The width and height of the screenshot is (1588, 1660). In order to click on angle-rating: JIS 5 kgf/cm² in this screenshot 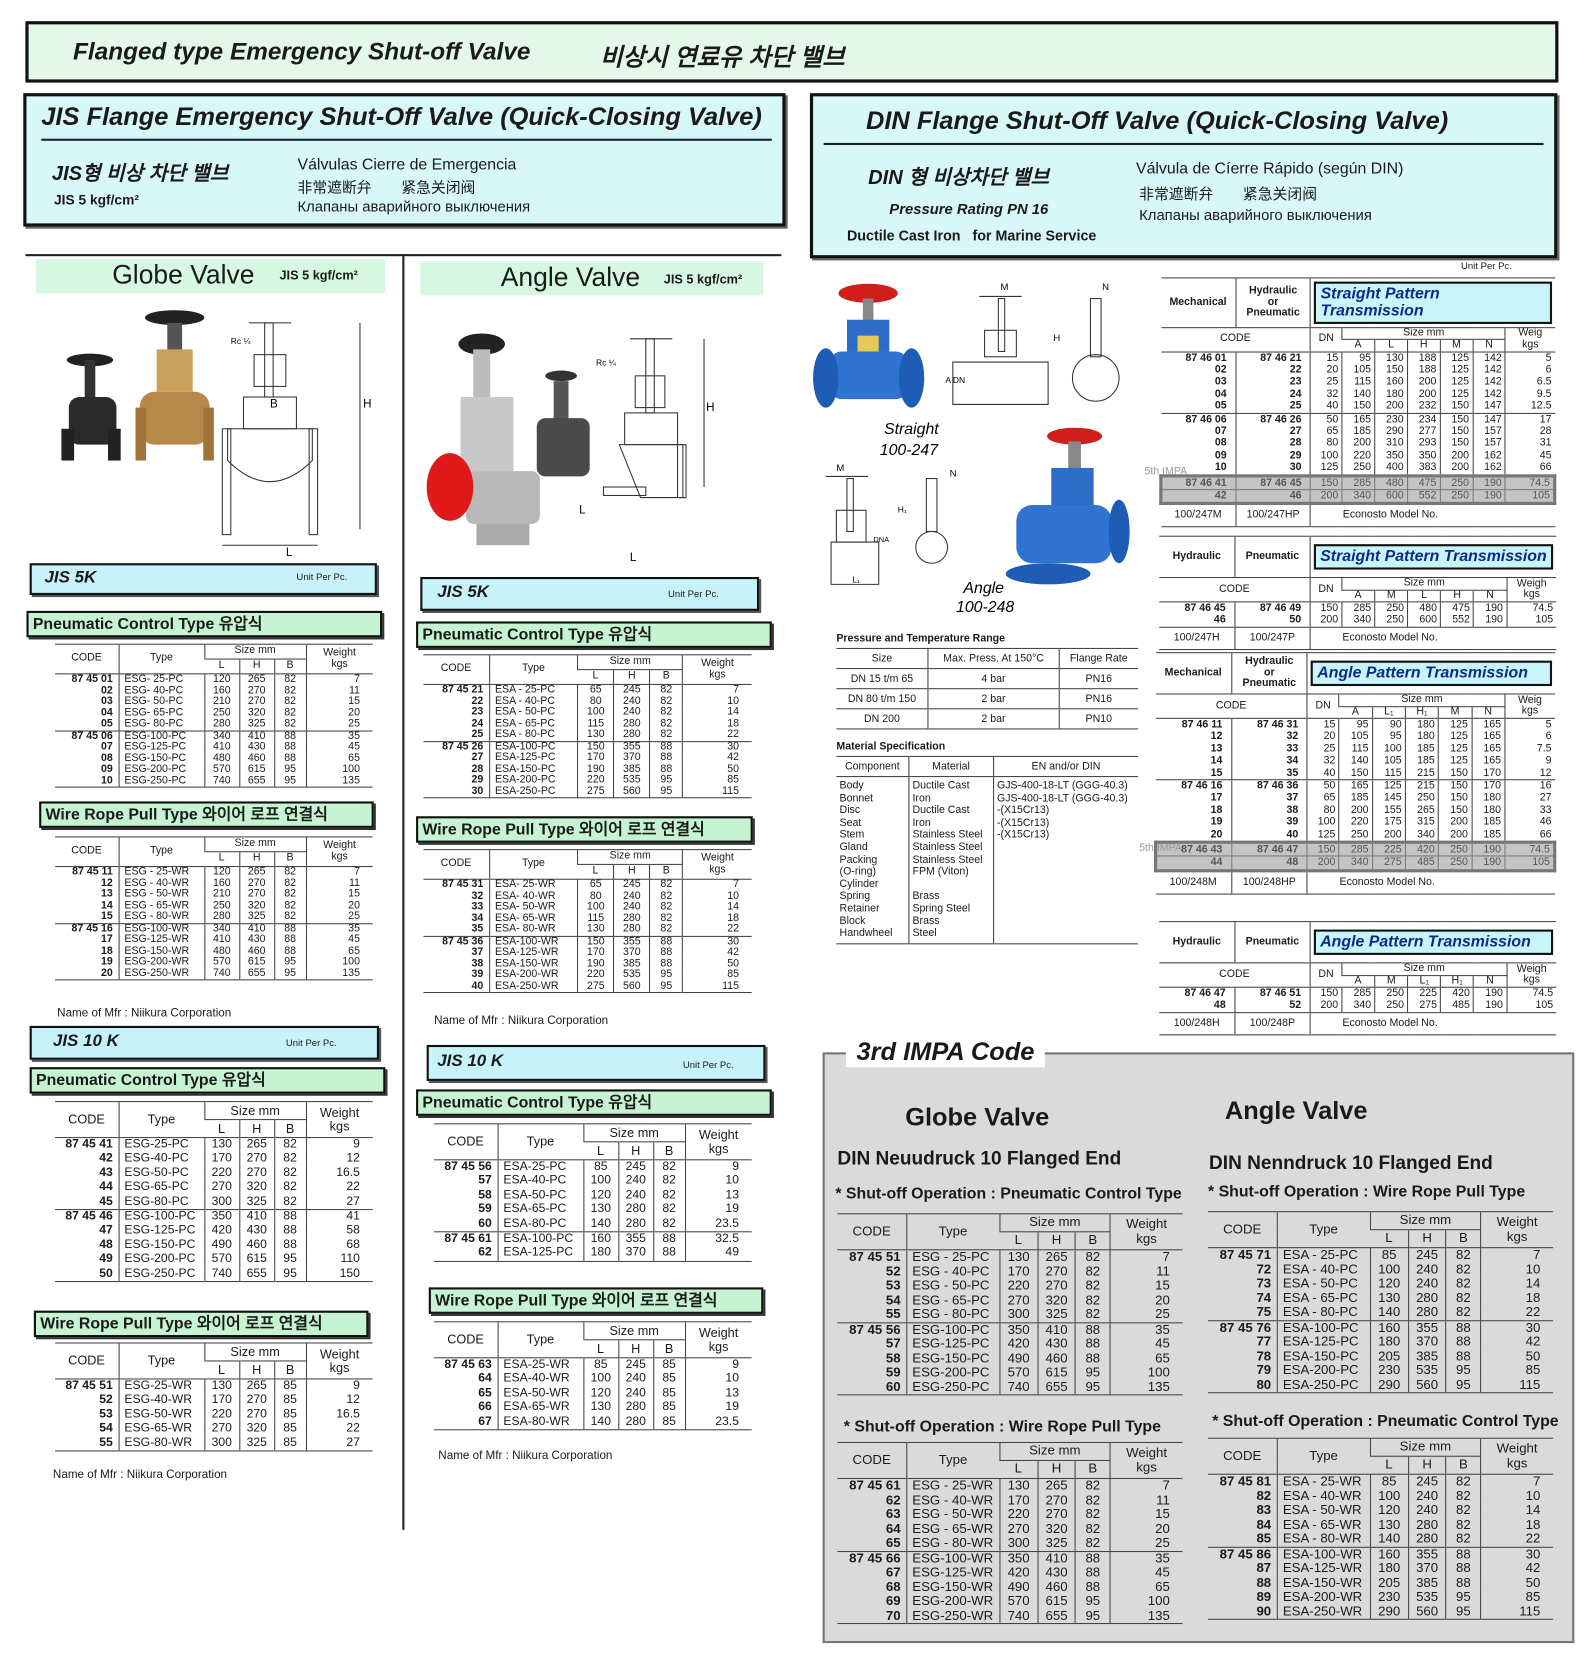, I will do `click(703, 279)`.